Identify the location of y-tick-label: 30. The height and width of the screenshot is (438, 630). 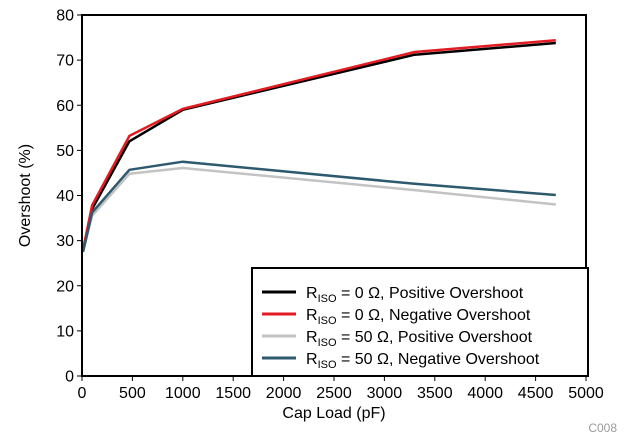
(65, 241).